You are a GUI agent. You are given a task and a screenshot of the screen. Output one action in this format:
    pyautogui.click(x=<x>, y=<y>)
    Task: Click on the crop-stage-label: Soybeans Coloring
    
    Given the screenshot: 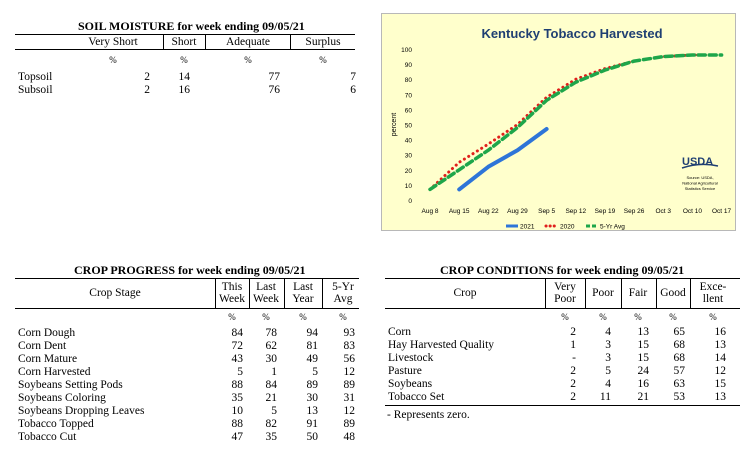 What is the action you would take?
    pyautogui.click(x=62, y=398)
    